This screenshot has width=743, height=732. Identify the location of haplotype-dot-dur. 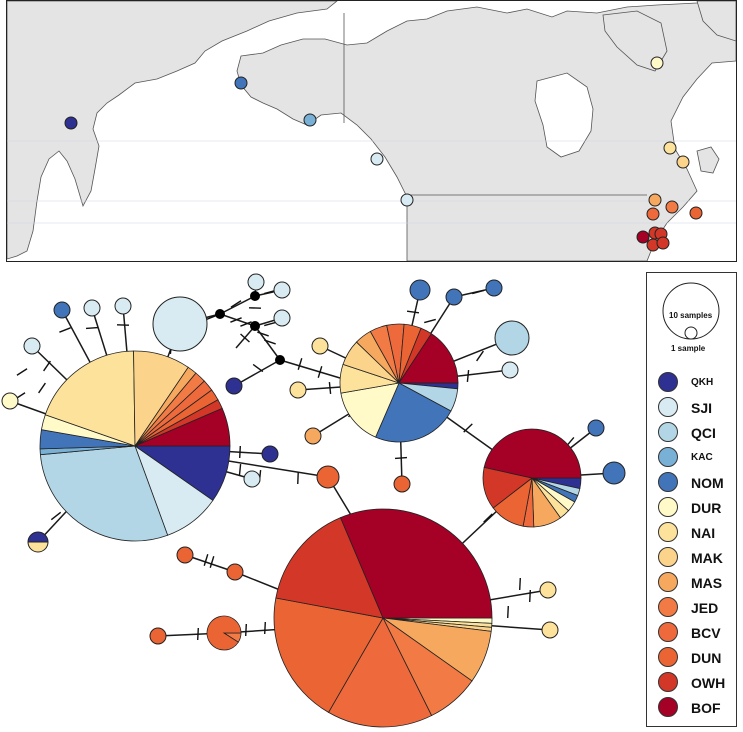
(10, 401).